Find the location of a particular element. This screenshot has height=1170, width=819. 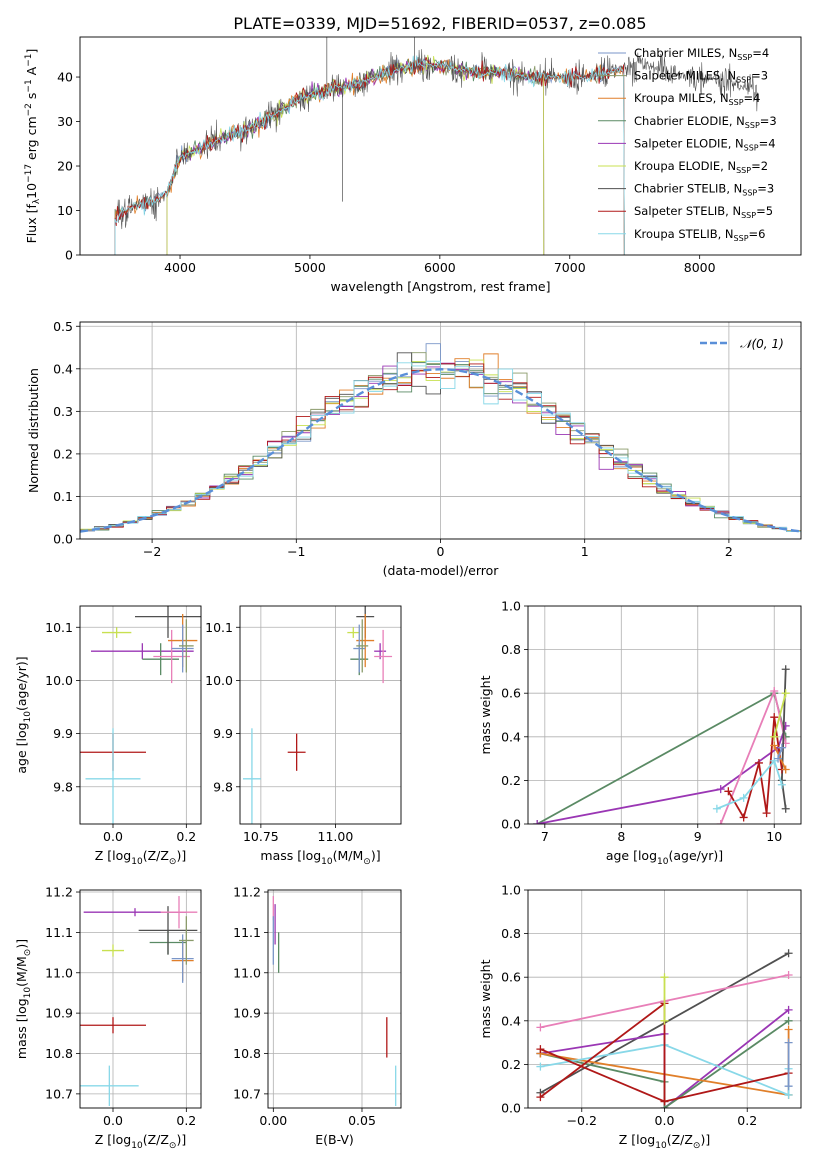

x-axis-label: Z [log10(Z/Z⊙)] is located at coordinates (664, 1141).